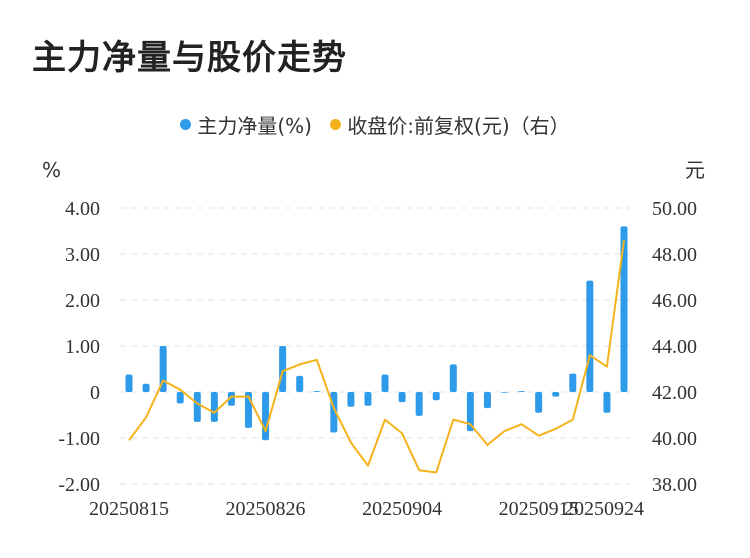 The image size is (750, 558). I want to click on left-tick-label: 4.00, so click(82, 209).